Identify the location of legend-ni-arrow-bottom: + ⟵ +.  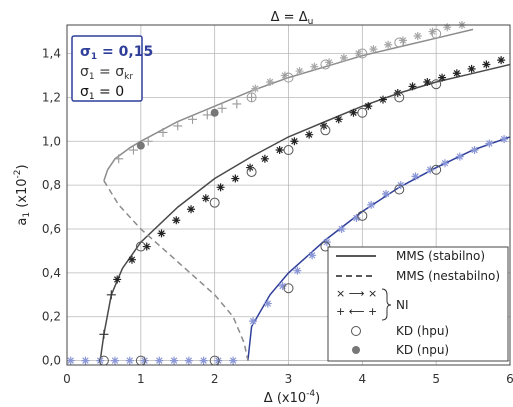
(356, 311).